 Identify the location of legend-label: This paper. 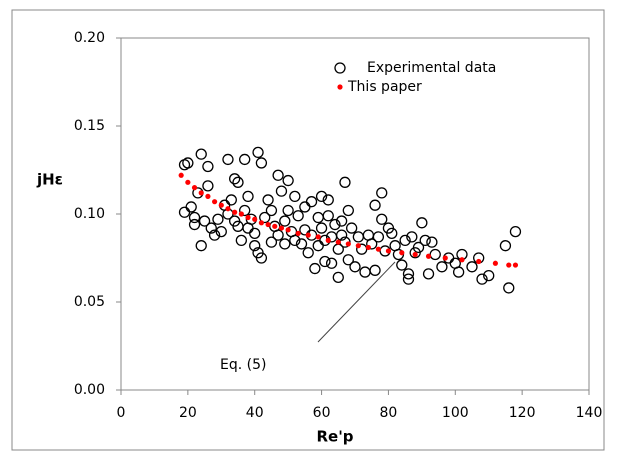
(384, 87).